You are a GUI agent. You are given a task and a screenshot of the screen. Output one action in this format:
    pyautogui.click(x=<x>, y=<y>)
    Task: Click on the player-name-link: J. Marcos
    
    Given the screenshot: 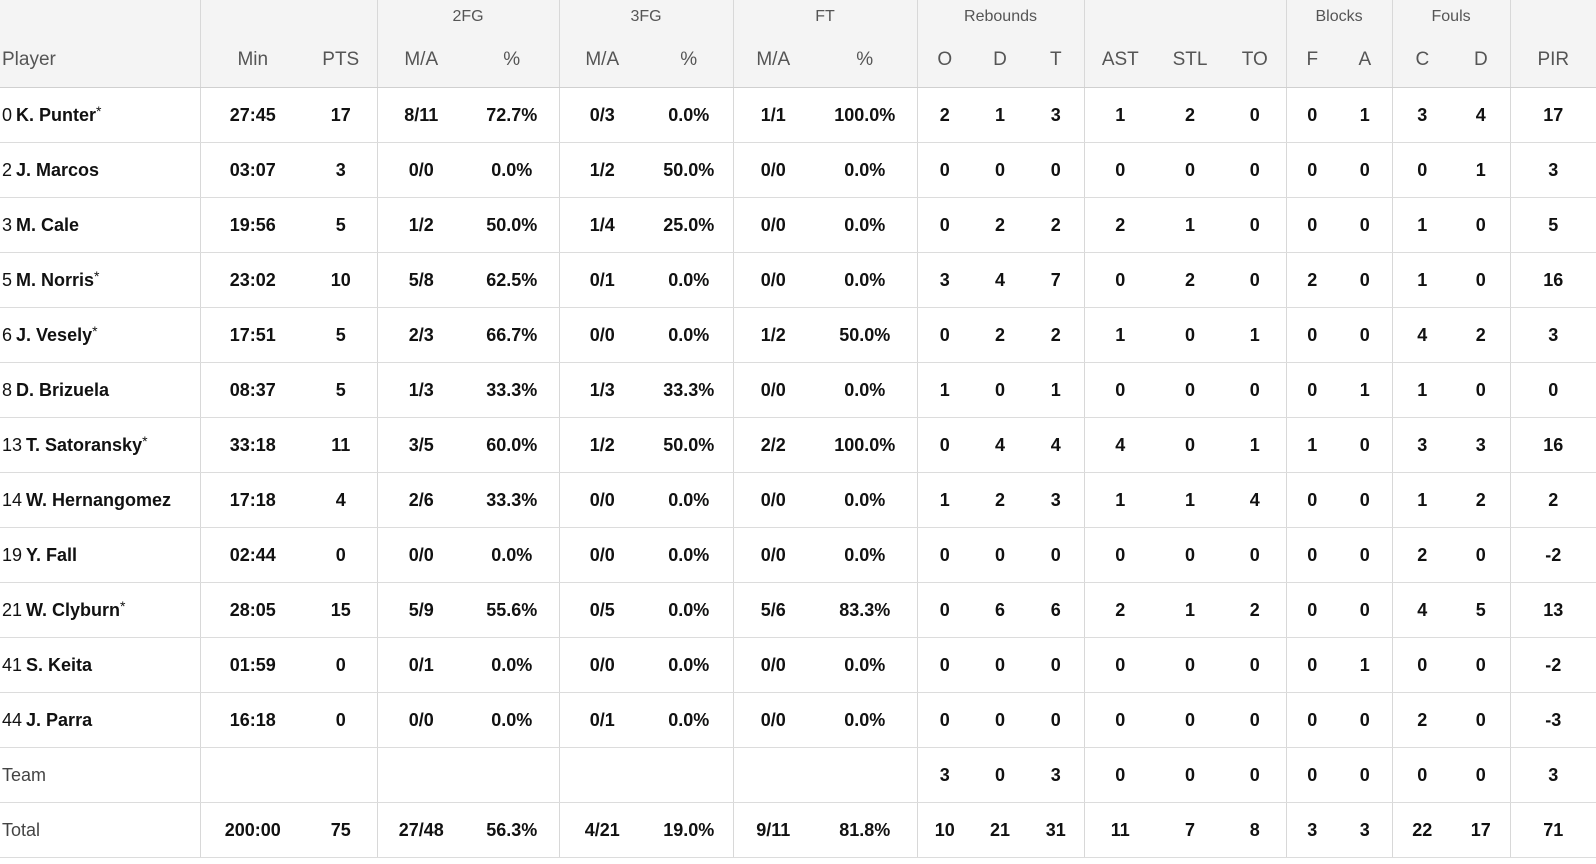 What is the action you would take?
    pyautogui.click(x=58, y=169)
    